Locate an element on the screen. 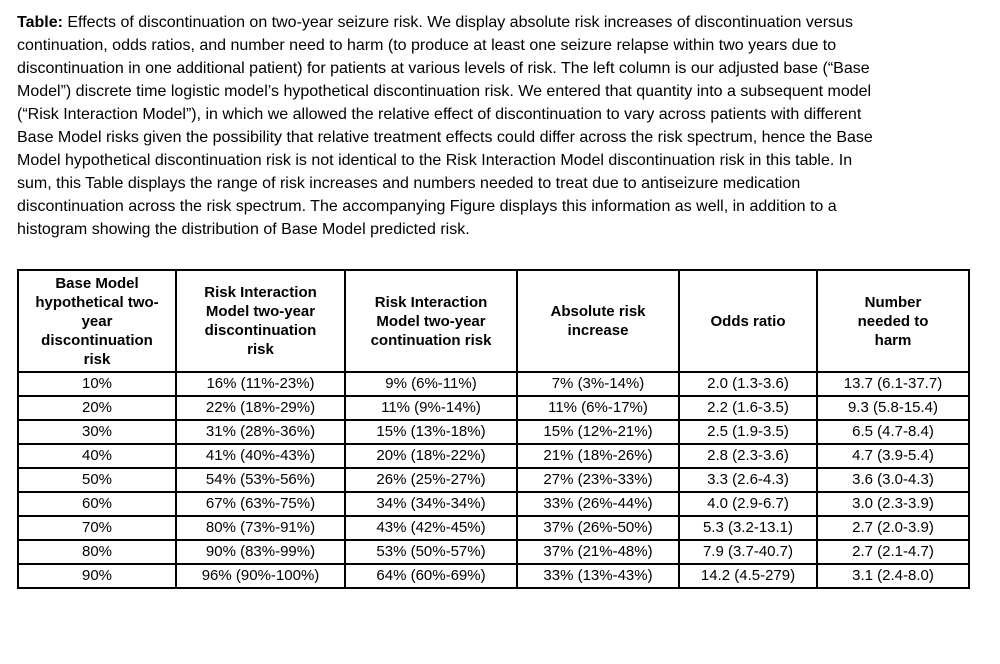 The height and width of the screenshot is (664, 1000). table-cell: 40% is located at coordinates (97, 456).